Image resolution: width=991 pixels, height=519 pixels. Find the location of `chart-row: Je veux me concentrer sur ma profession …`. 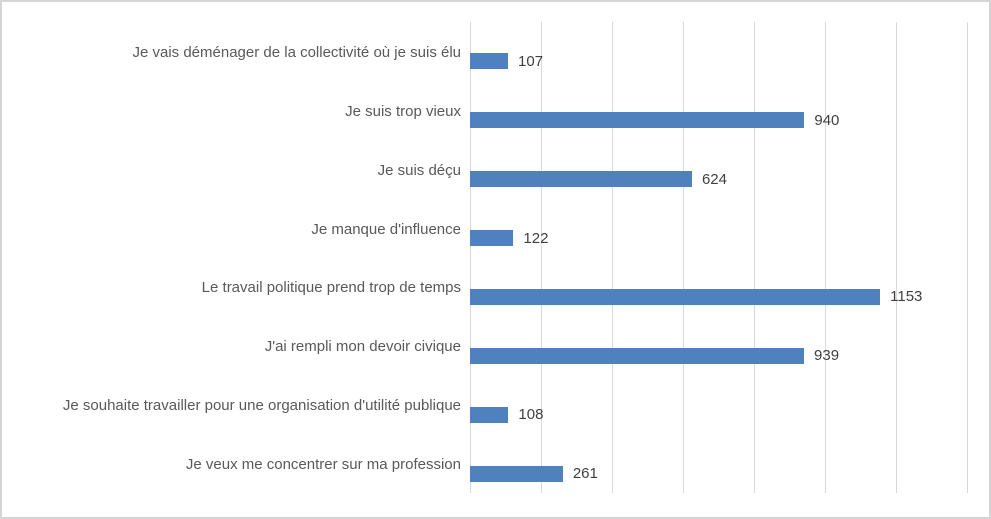

chart-row: Je veux me concentrer sur ma profession … is located at coordinates (485, 473).